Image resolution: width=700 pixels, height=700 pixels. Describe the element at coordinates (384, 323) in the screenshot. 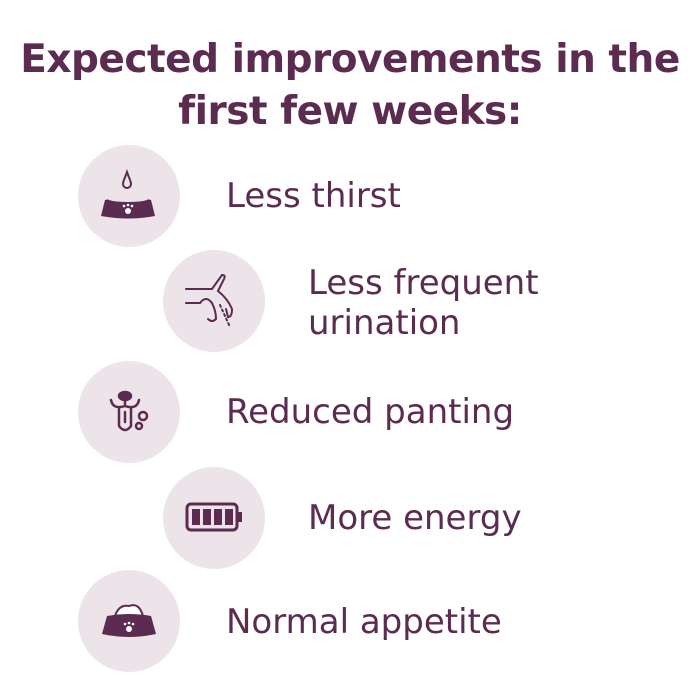

I see `label-line-2: urination` at that location.